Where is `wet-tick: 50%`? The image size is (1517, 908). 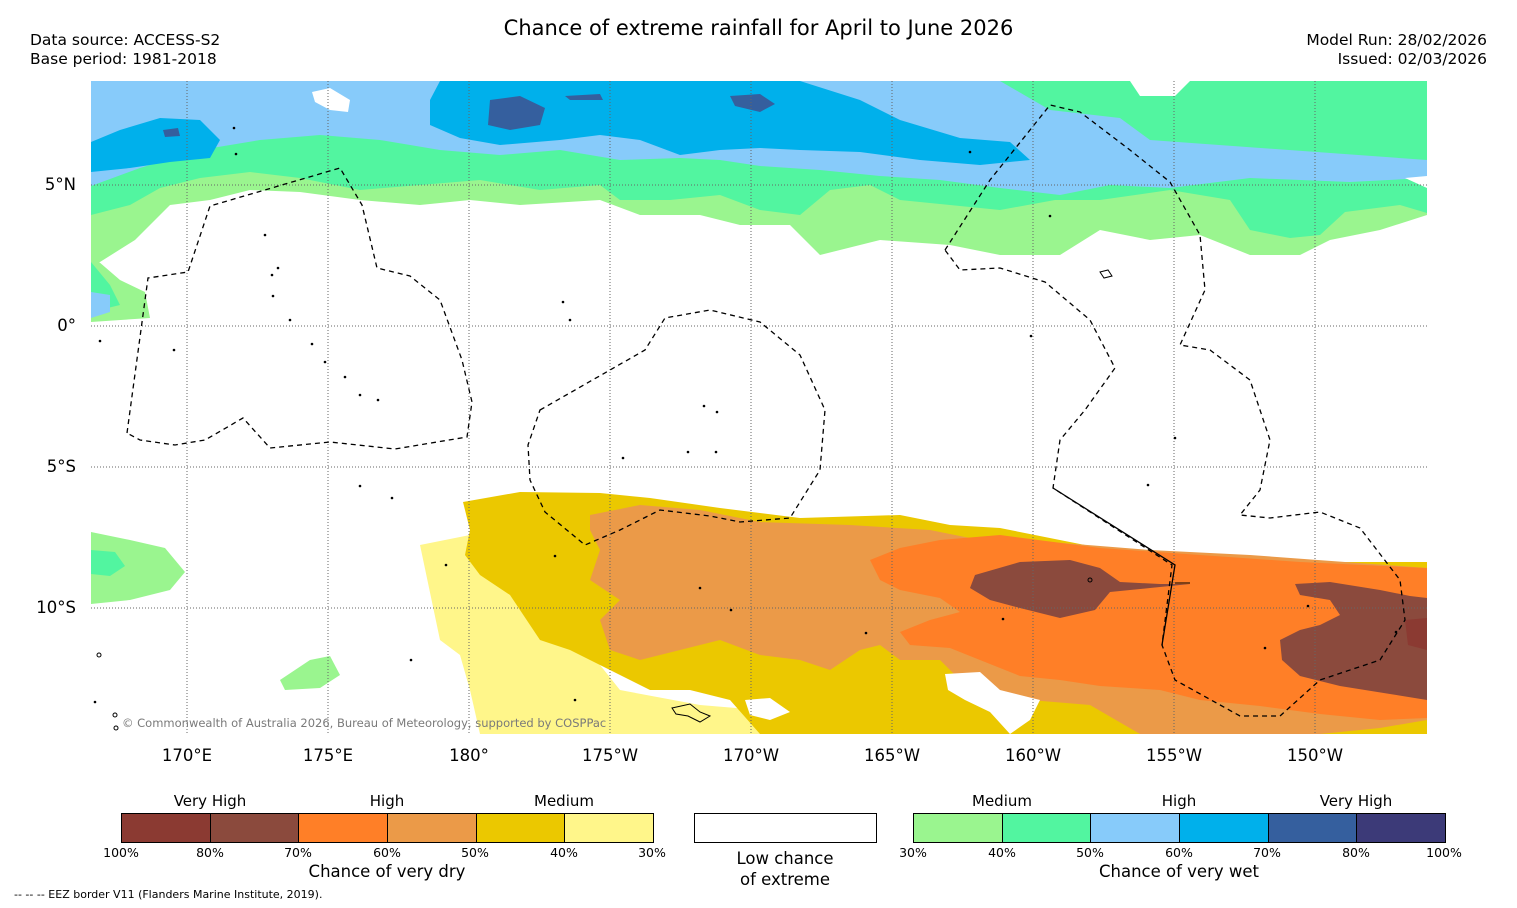
wet-tick: 50% is located at coordinates (1090, 852).